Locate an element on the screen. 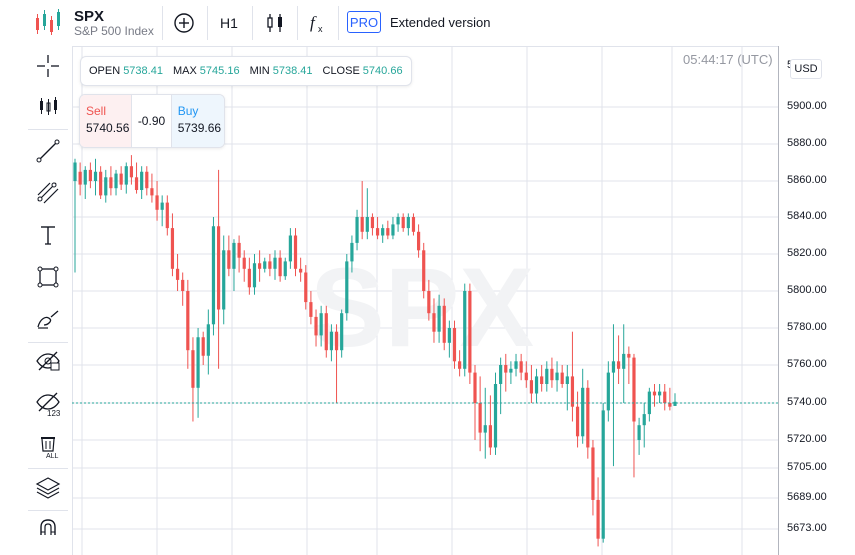 The width and height of the screenshot is (855, 555). sell-button: Sell 5740.56 is located at coordinates (106, 121).